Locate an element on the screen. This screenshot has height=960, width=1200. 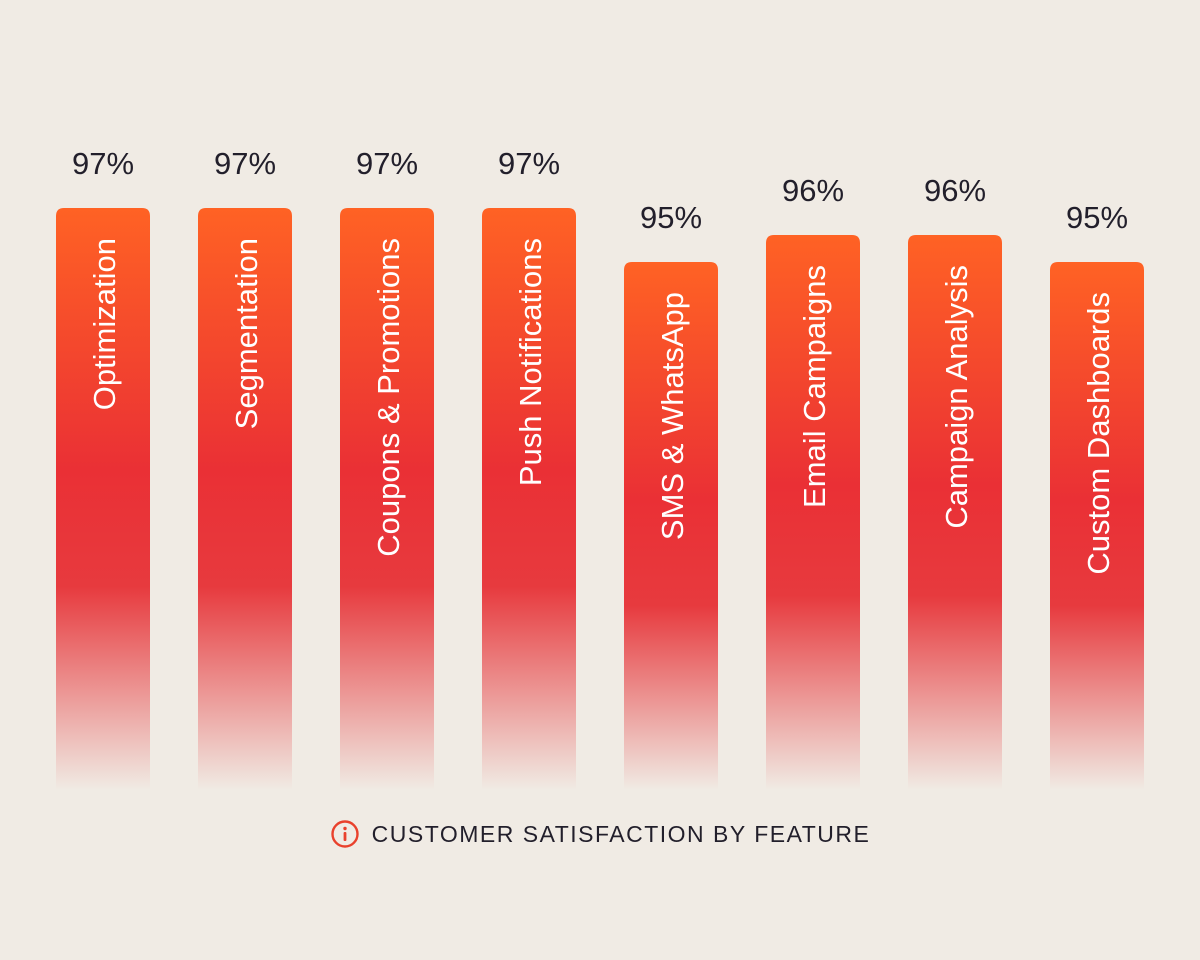
value-label-5: 95% is located at coordinates (671, 217).